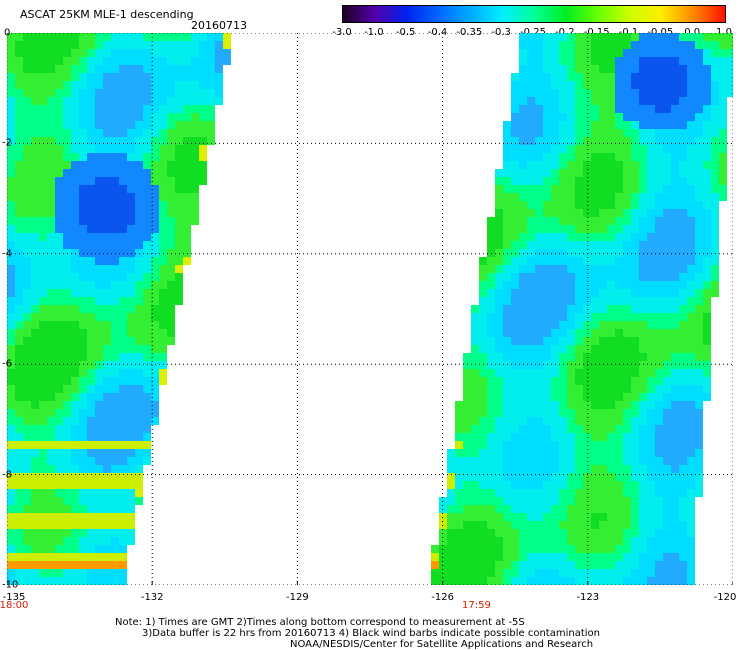  Describe the element at coordinates (219, 25) in the screenshot. I see `map-date: 20160713` at that location.